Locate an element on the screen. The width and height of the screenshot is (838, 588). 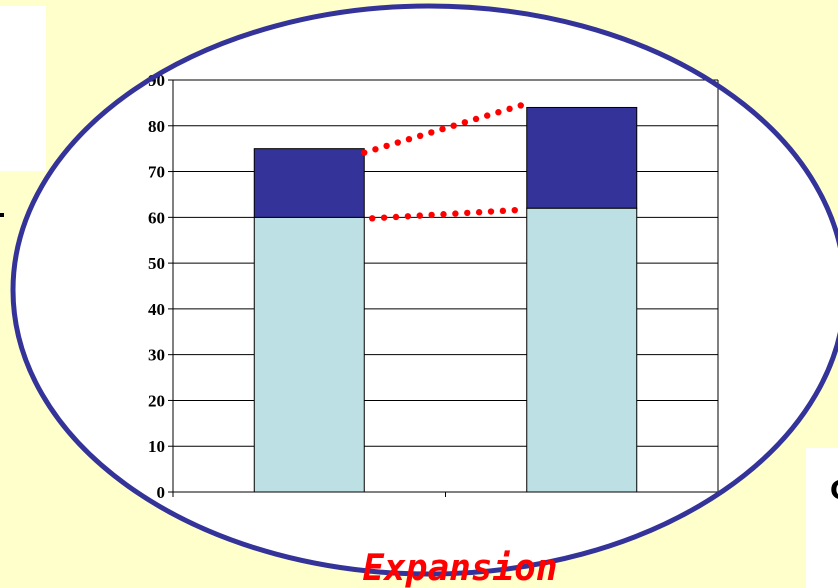
y-tick-label: 40 is located at coordinates (156, 309).